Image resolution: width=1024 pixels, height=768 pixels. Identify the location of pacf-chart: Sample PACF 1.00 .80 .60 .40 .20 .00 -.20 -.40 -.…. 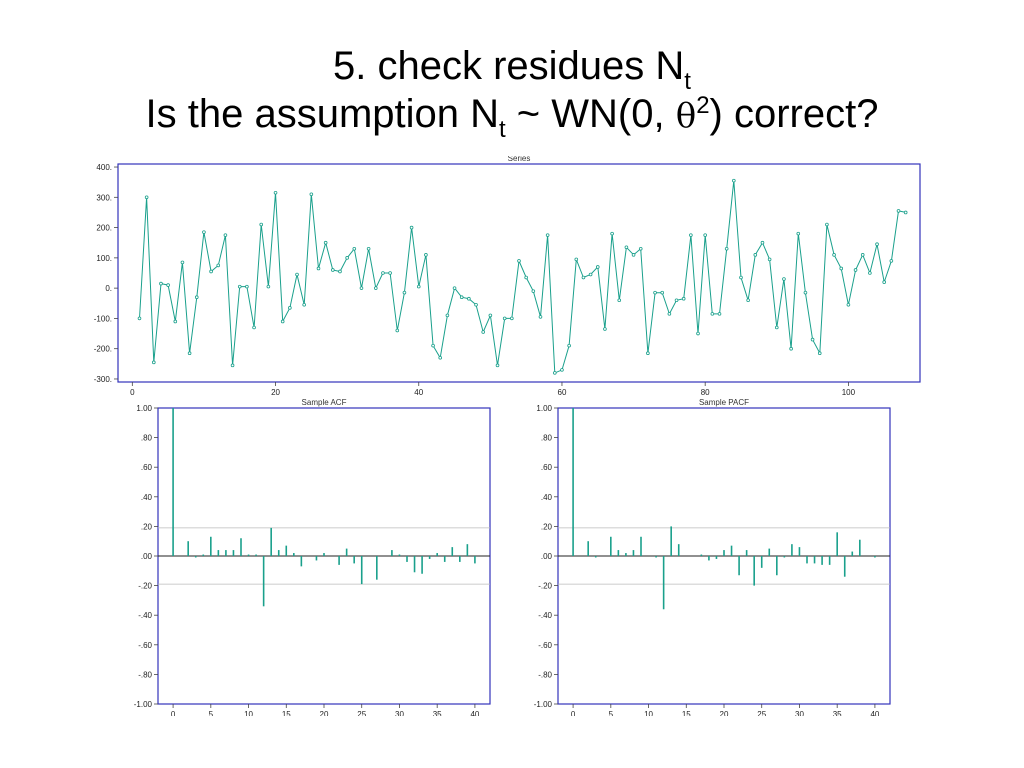
(712, 557).